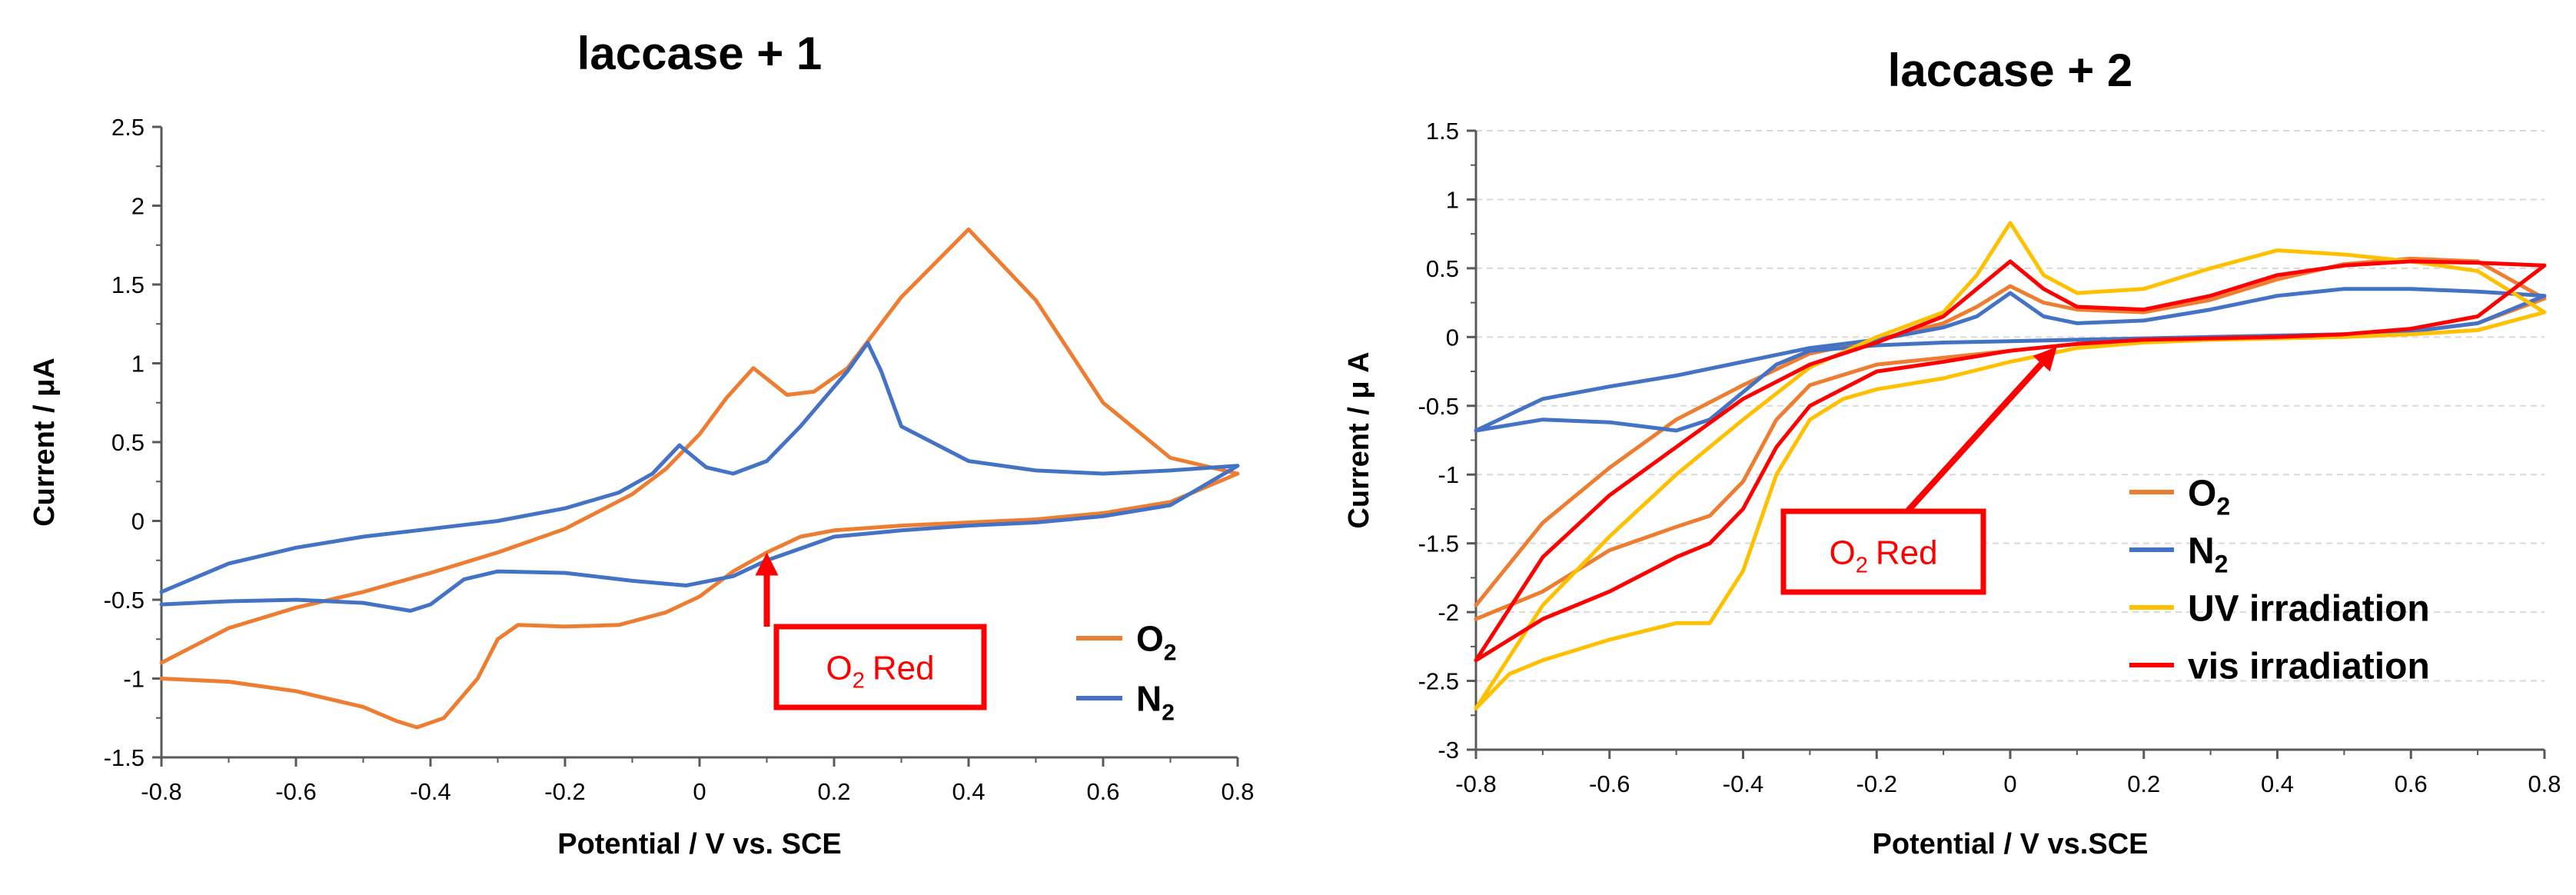 This screenshot has width=2576, height=895. Describe the element at coordinates (700, 53) in the screenshot. I see `chart-title: laccase + 1` at that location.